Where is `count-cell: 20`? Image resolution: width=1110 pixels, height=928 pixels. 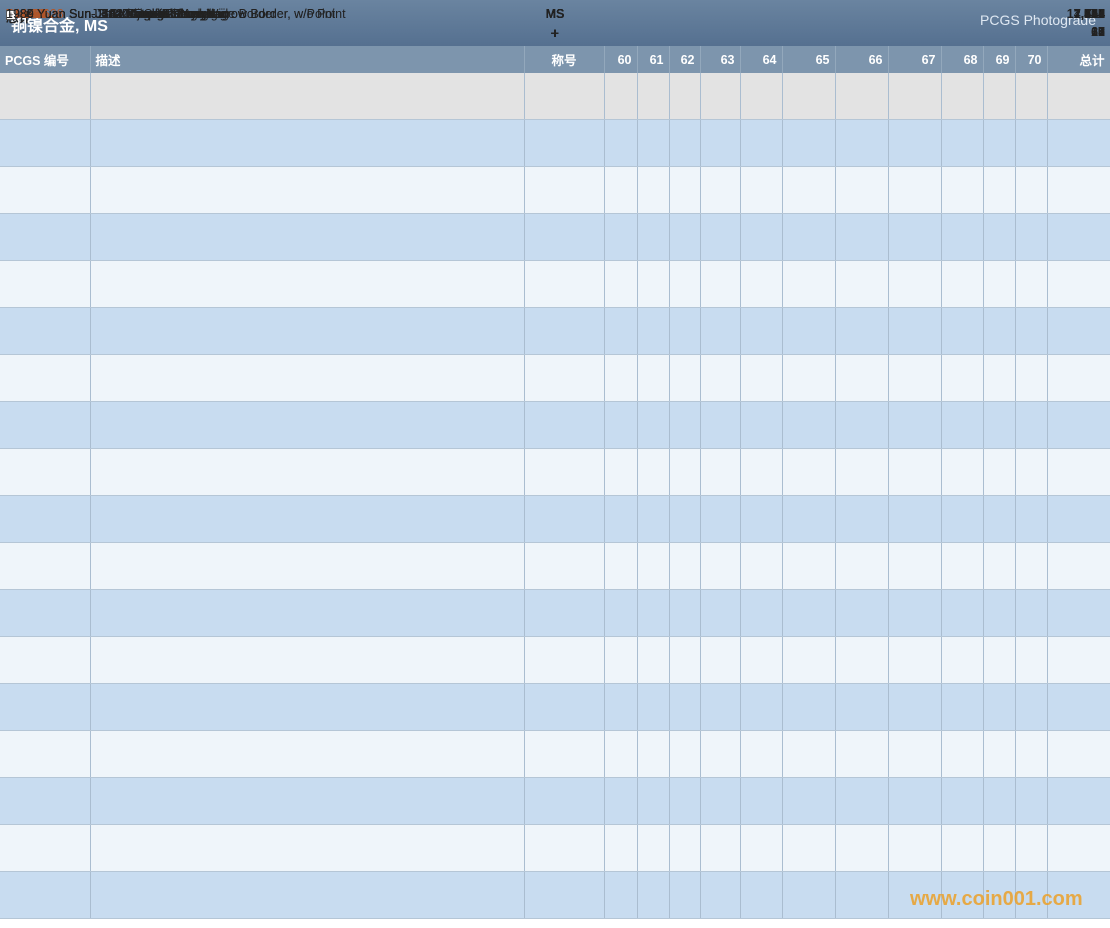
count-cell: 20 is located at coordinates (922, 87).